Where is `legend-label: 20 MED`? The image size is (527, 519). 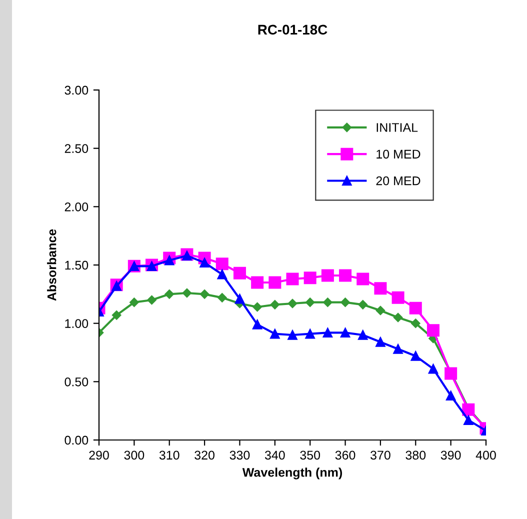 legend-label: 20 MED is located at coordinates (398, 181).